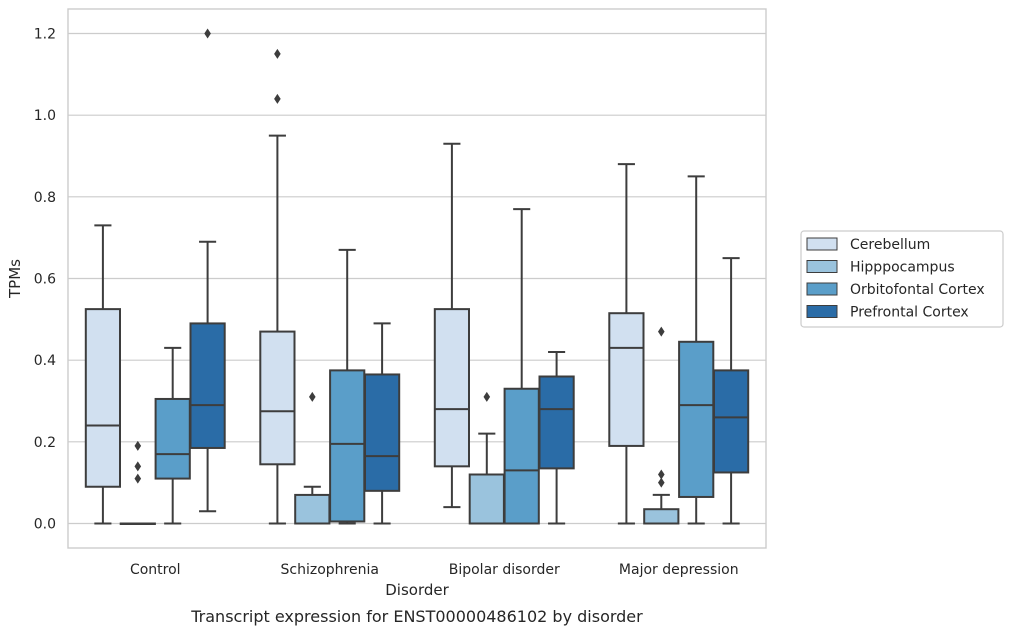 The image size is (1014, 634). I want to click on x-tick-label: Schizophrenia, so click(330, 570).